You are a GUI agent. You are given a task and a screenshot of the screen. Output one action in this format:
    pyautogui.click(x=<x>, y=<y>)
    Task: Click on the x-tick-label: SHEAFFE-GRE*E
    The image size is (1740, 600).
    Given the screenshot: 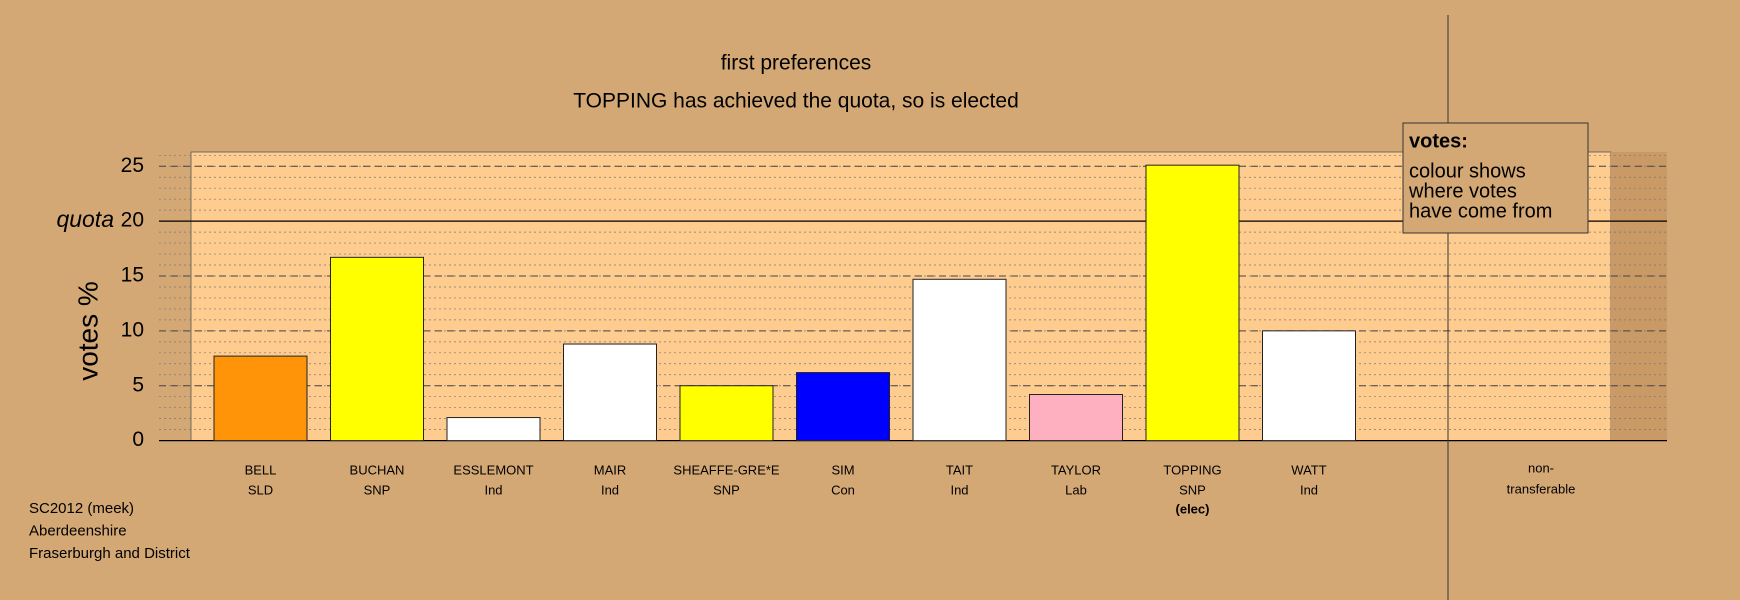 What is the action you would take?
    pyautogui.click(x=726, y=469)
    